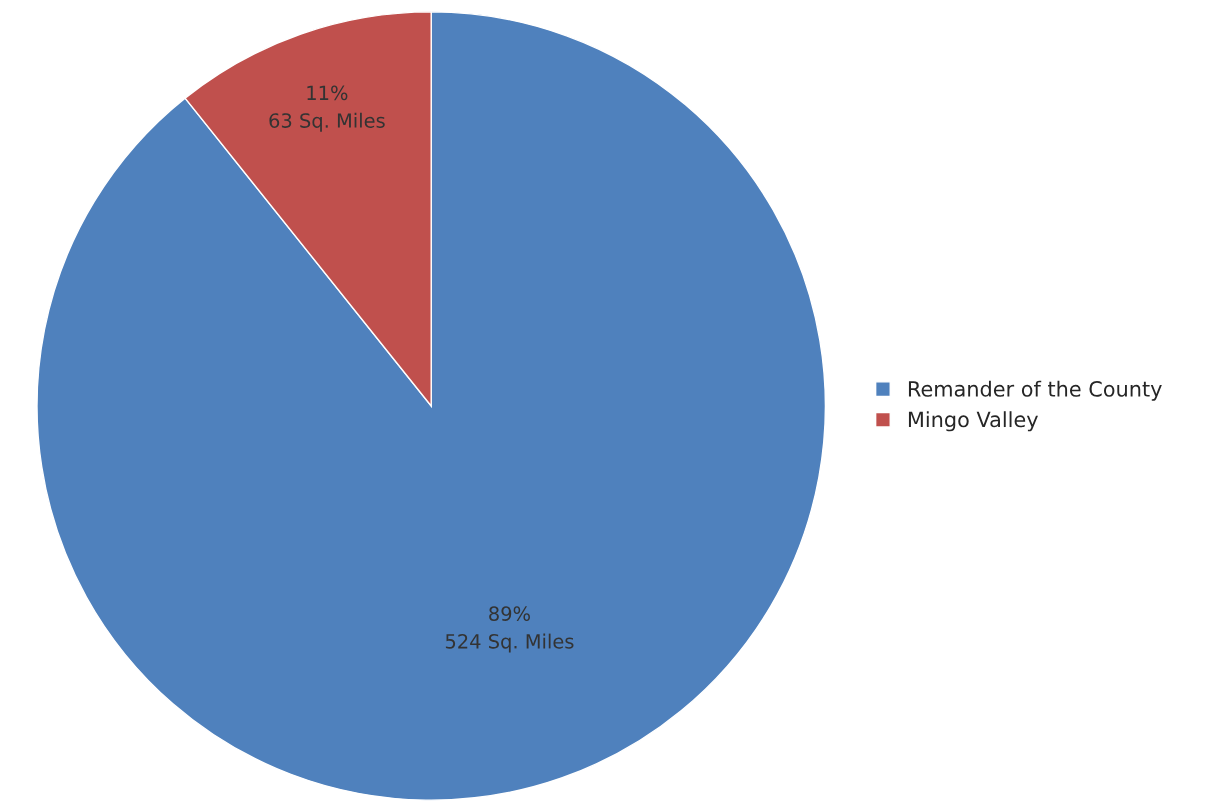 Image resolution: width=1232 pixels, height=812 pixels. I want to click on legend-label: Mingo Valley, so click(973, 421).